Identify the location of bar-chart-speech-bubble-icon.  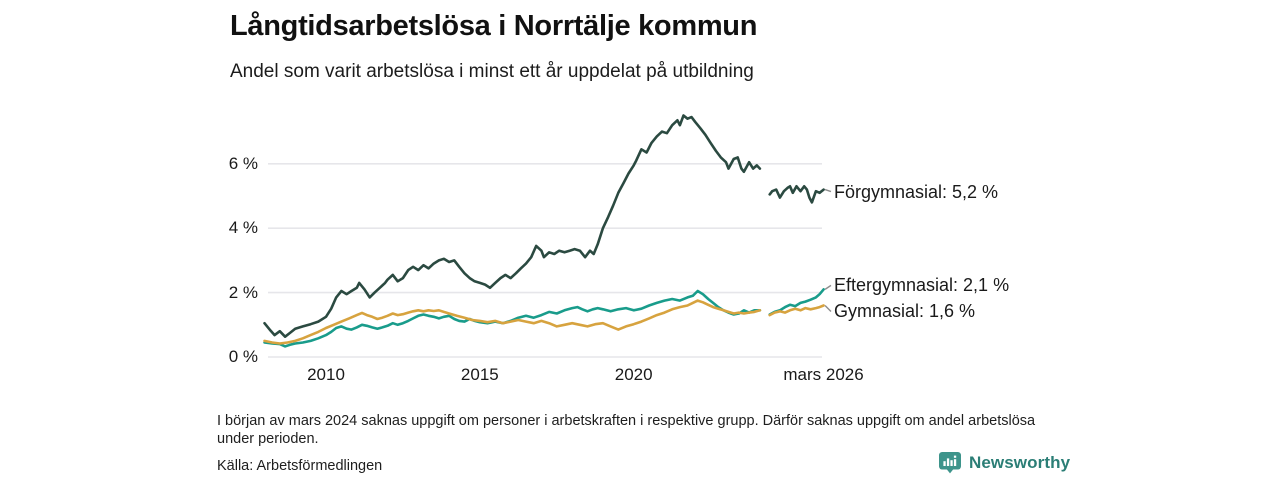
(950, 463).